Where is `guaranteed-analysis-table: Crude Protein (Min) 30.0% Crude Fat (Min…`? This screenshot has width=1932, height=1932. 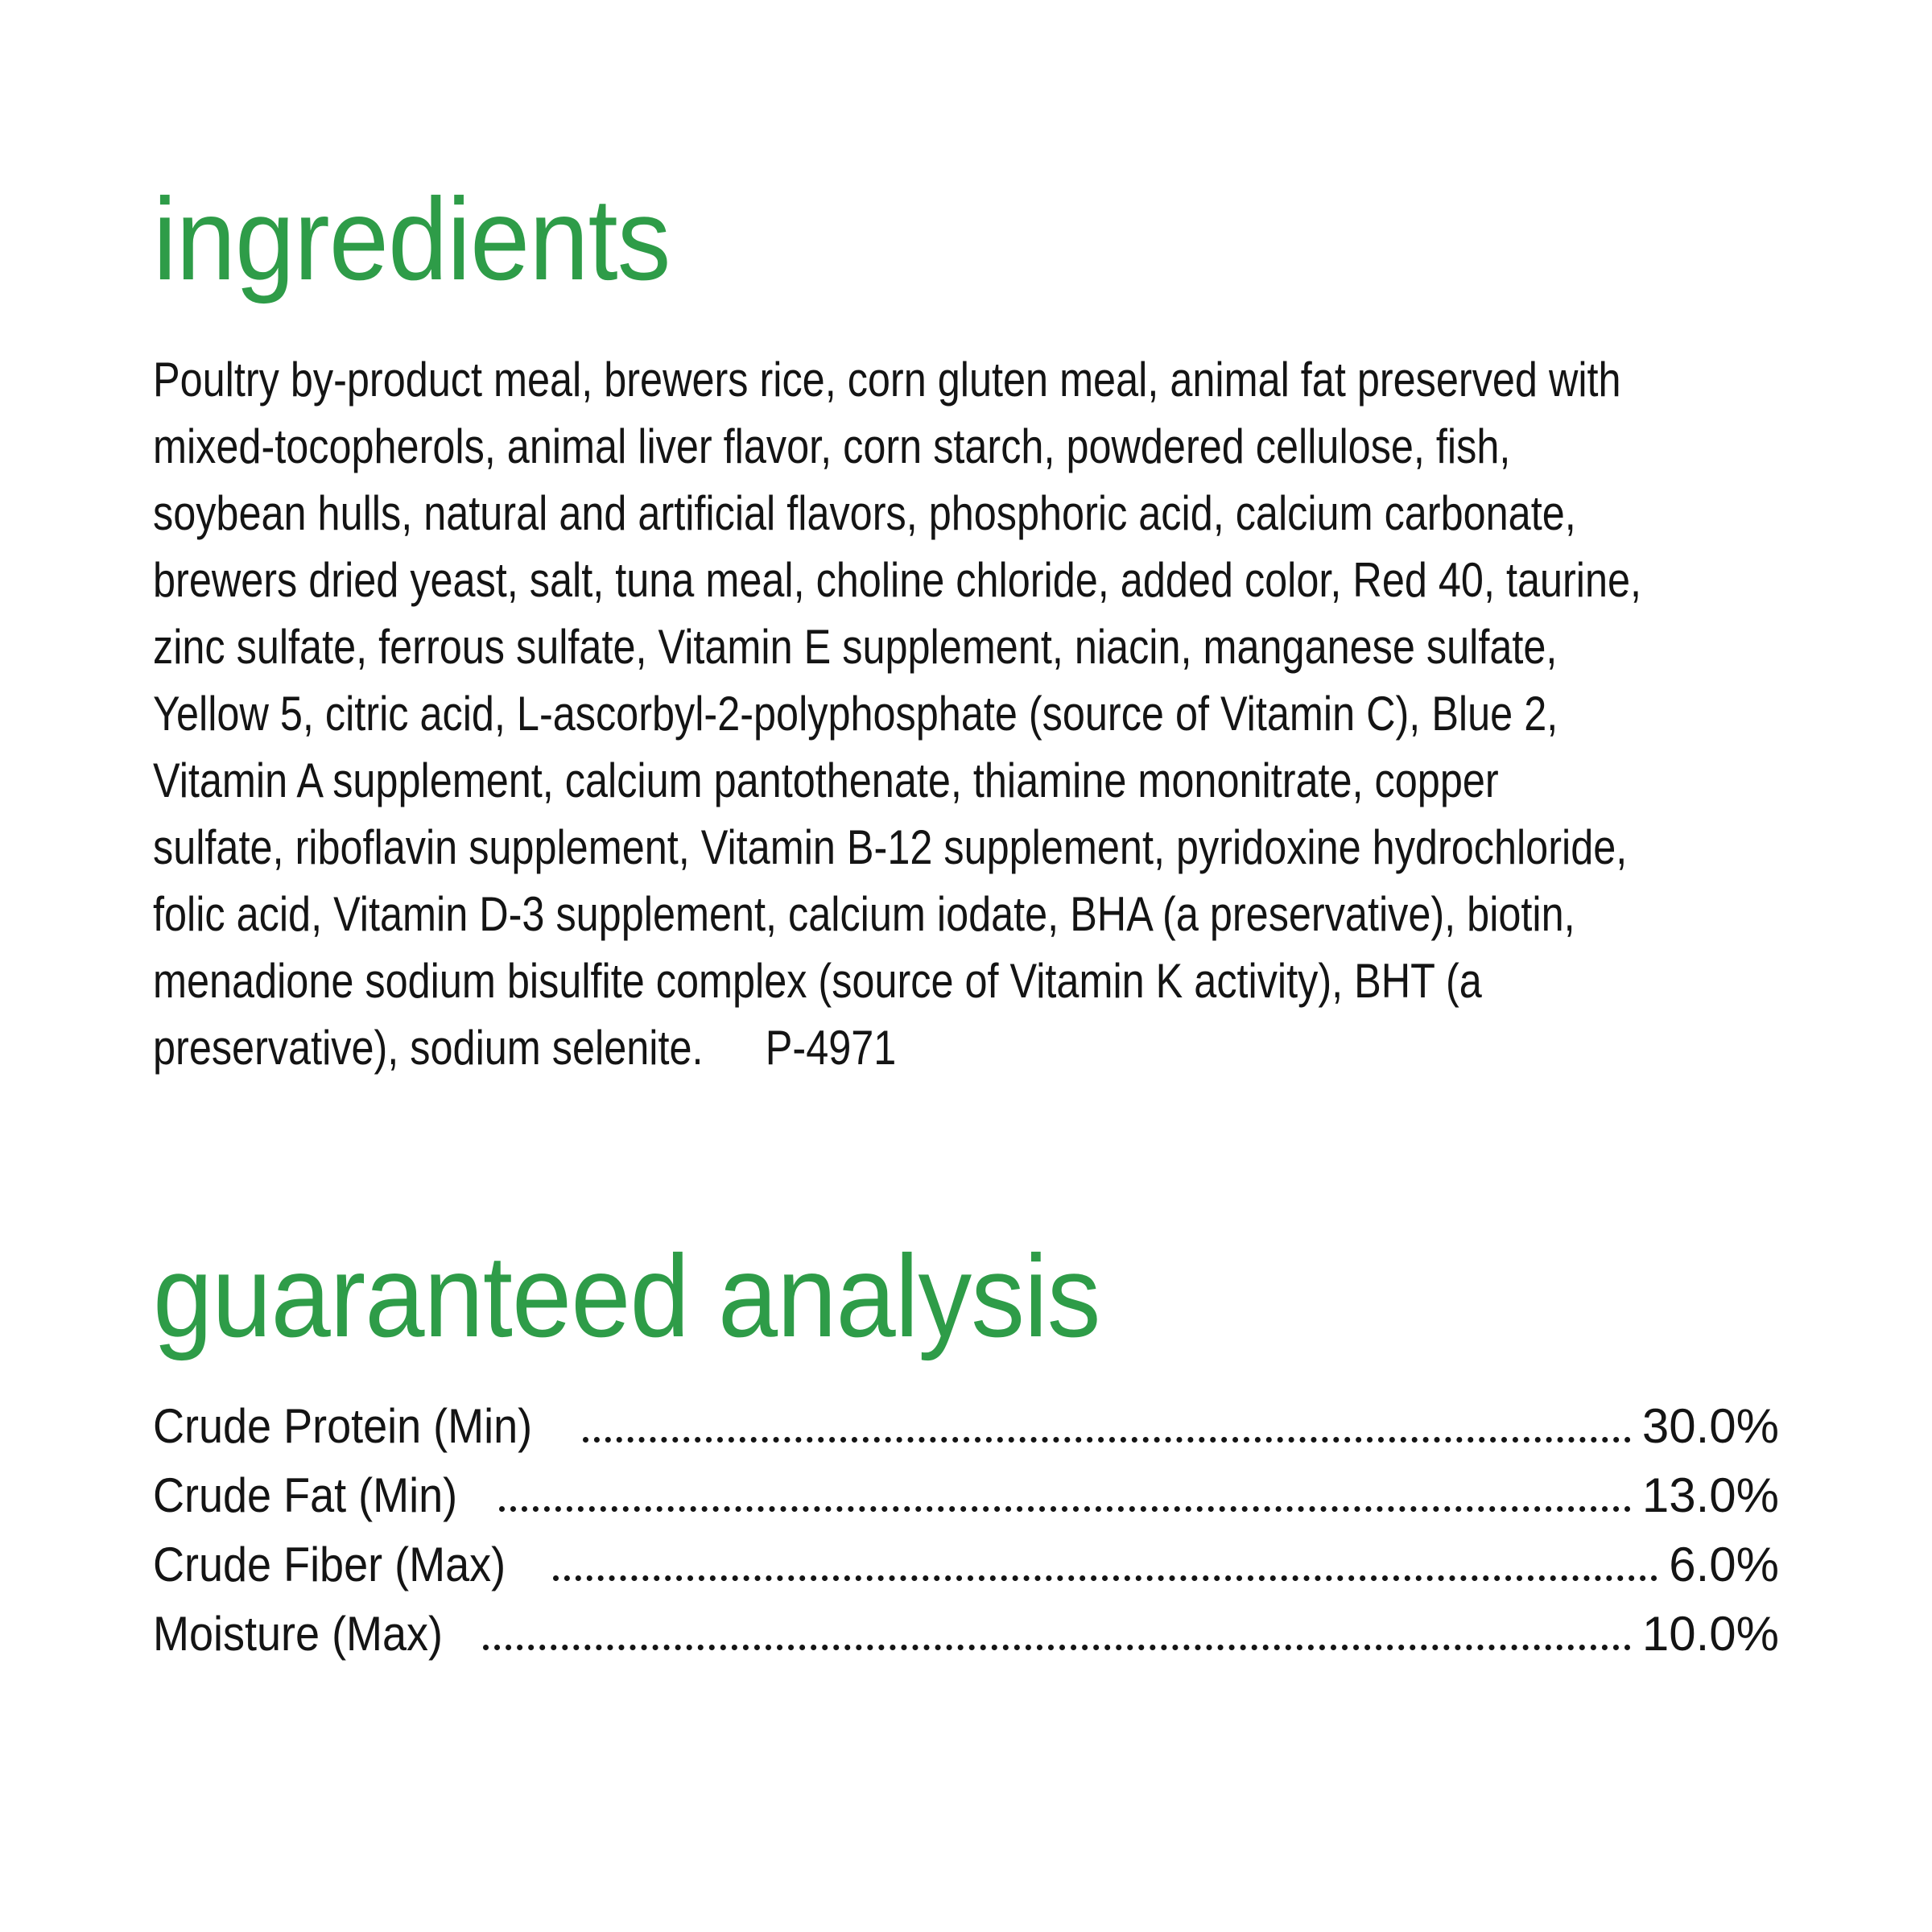
guaranteed-analysis-table: Crude Protein (Min) 30.0% Crude Fat (Min… is located at coordinates (966, 1530).